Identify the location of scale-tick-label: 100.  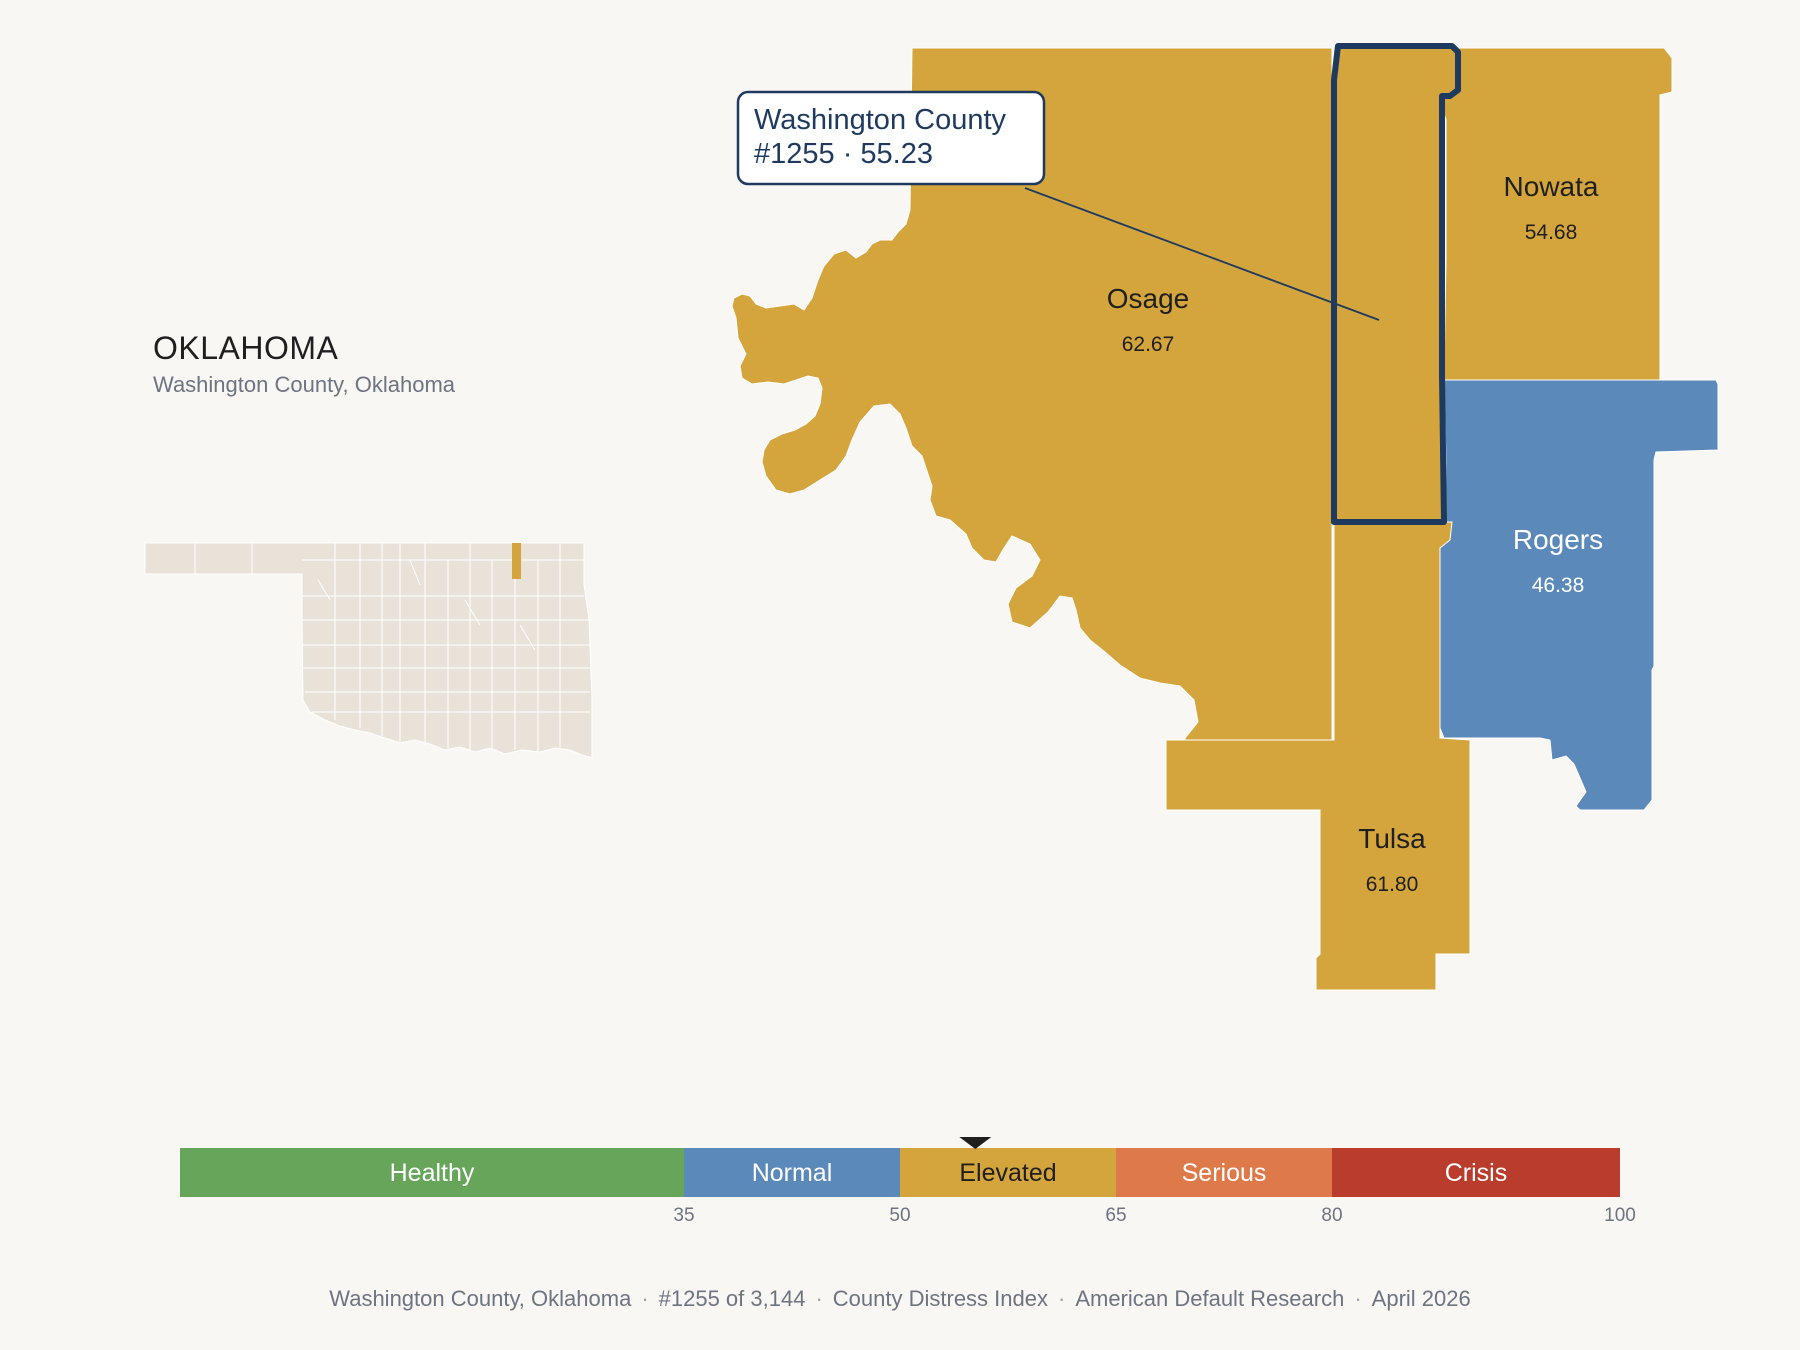
(1620, 1215).